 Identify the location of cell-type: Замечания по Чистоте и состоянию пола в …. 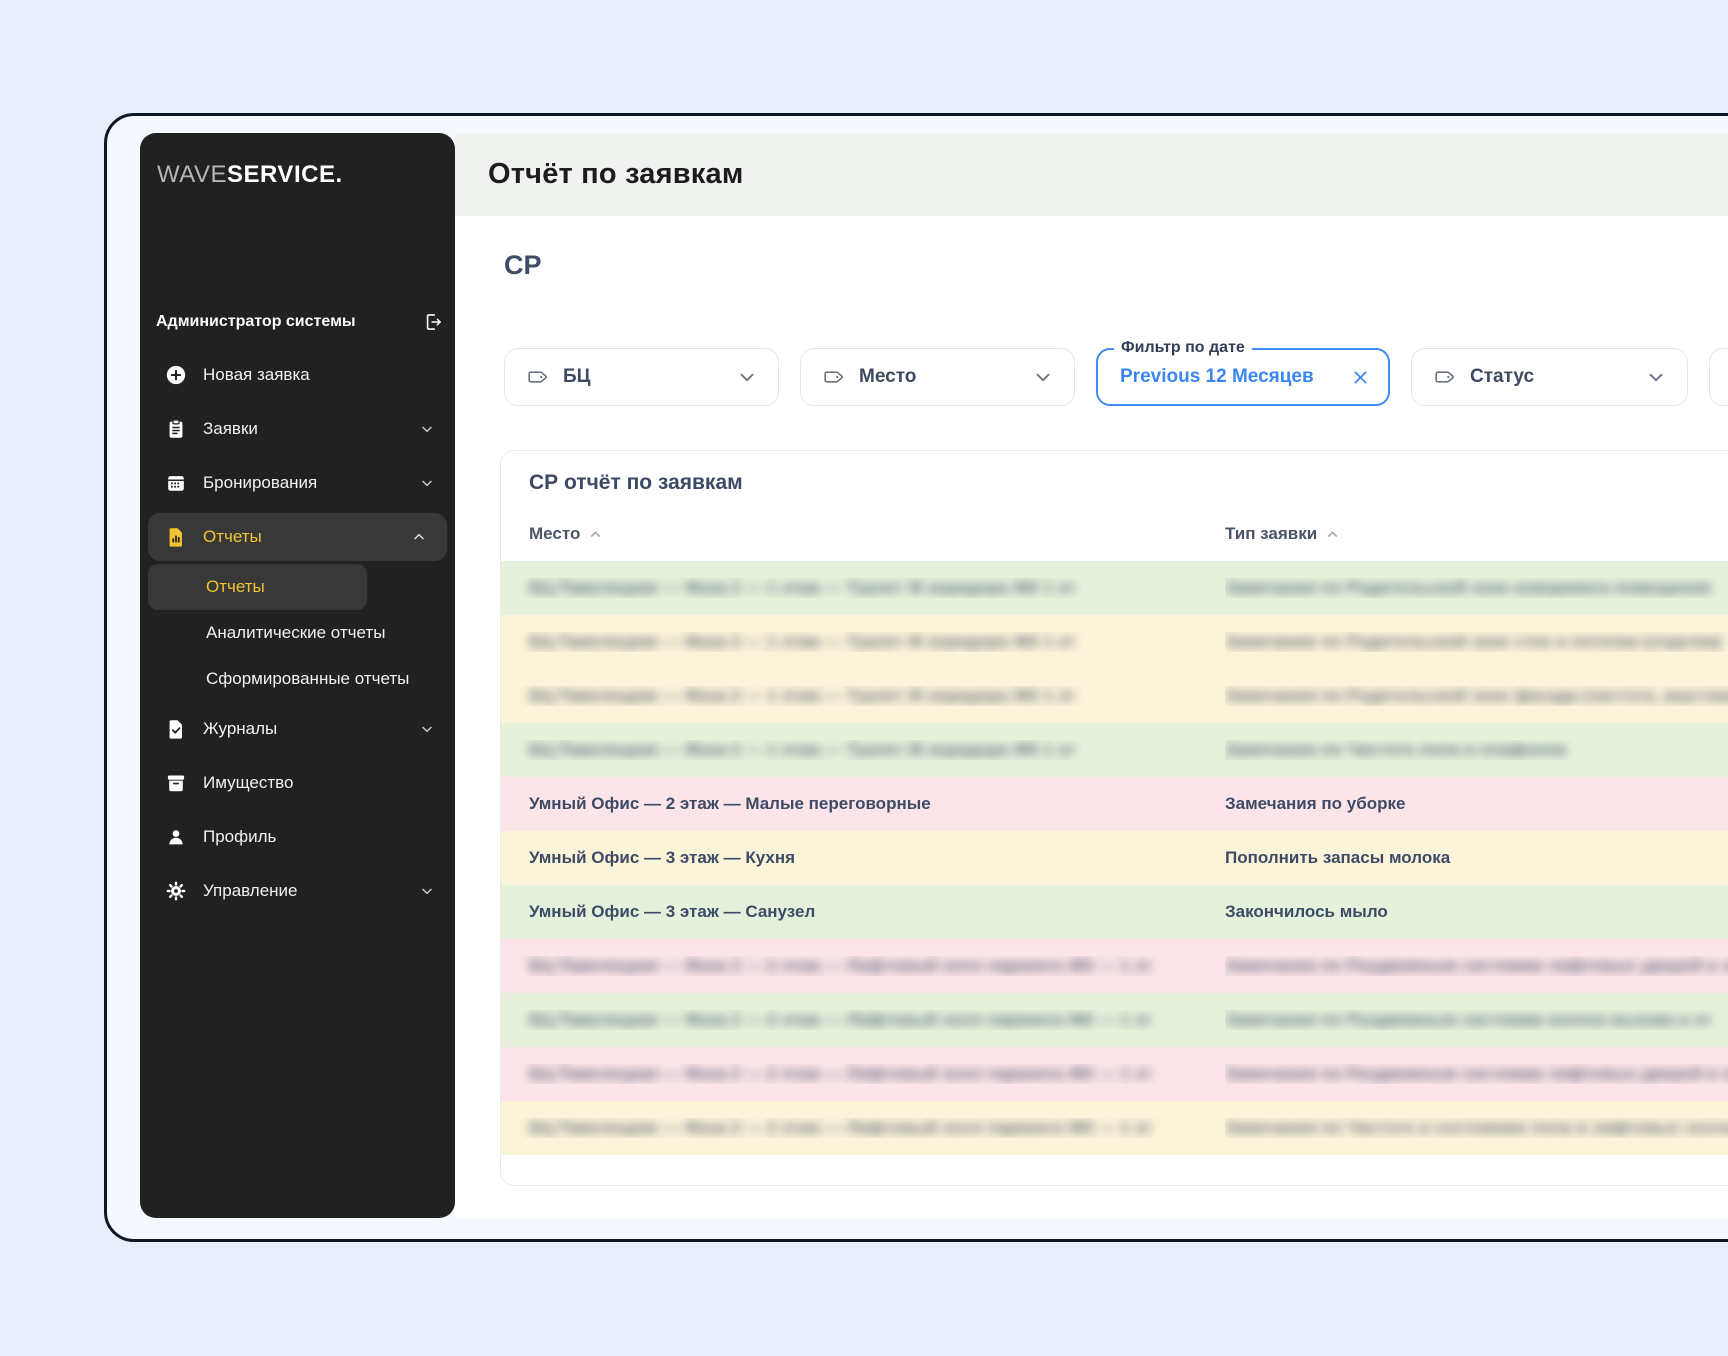
(1476, 1127).